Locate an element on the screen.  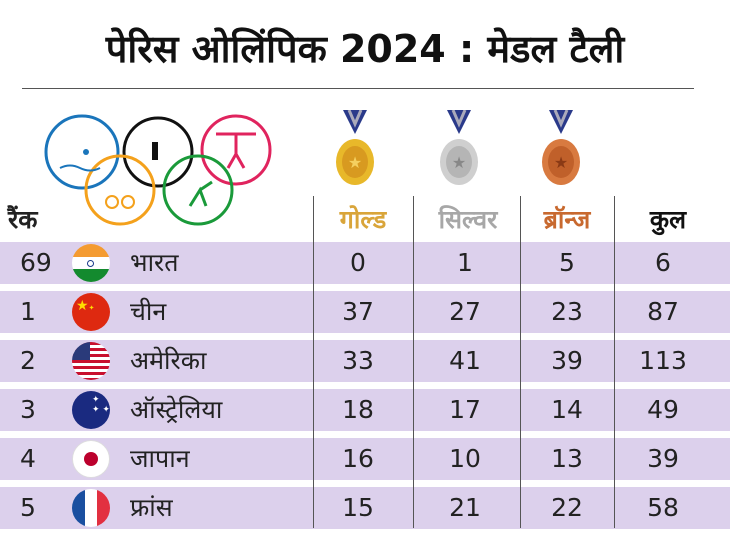
header-gold: गोल्ड is located at coordinates (363, 219).